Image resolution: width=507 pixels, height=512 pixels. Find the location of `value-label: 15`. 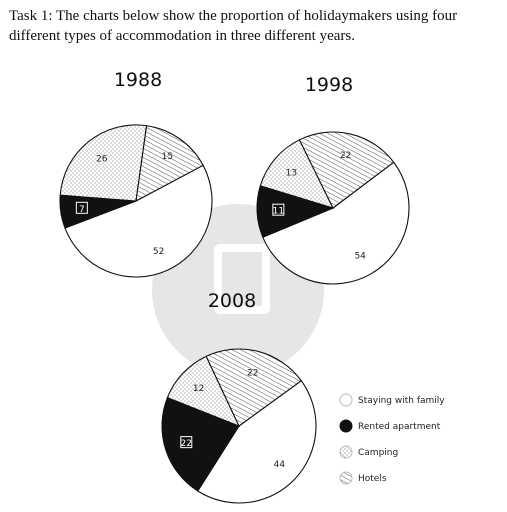

value-label: 15 is located at coordinates (167, 157).